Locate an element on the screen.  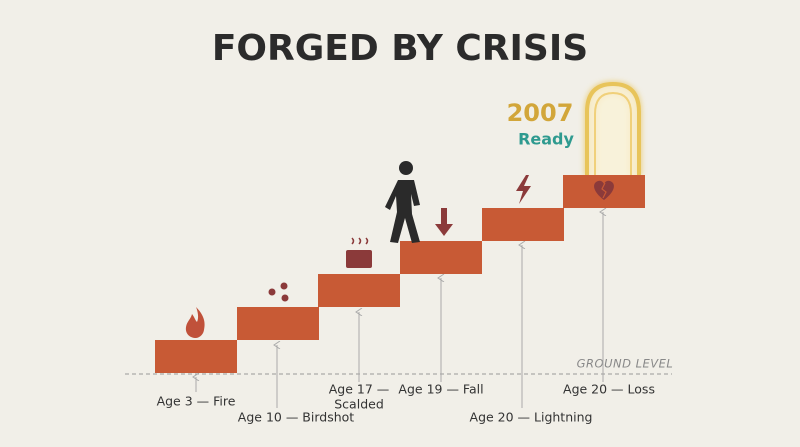
milestone-label: Age 20 — Lightning is located at coordinates (531, 417).